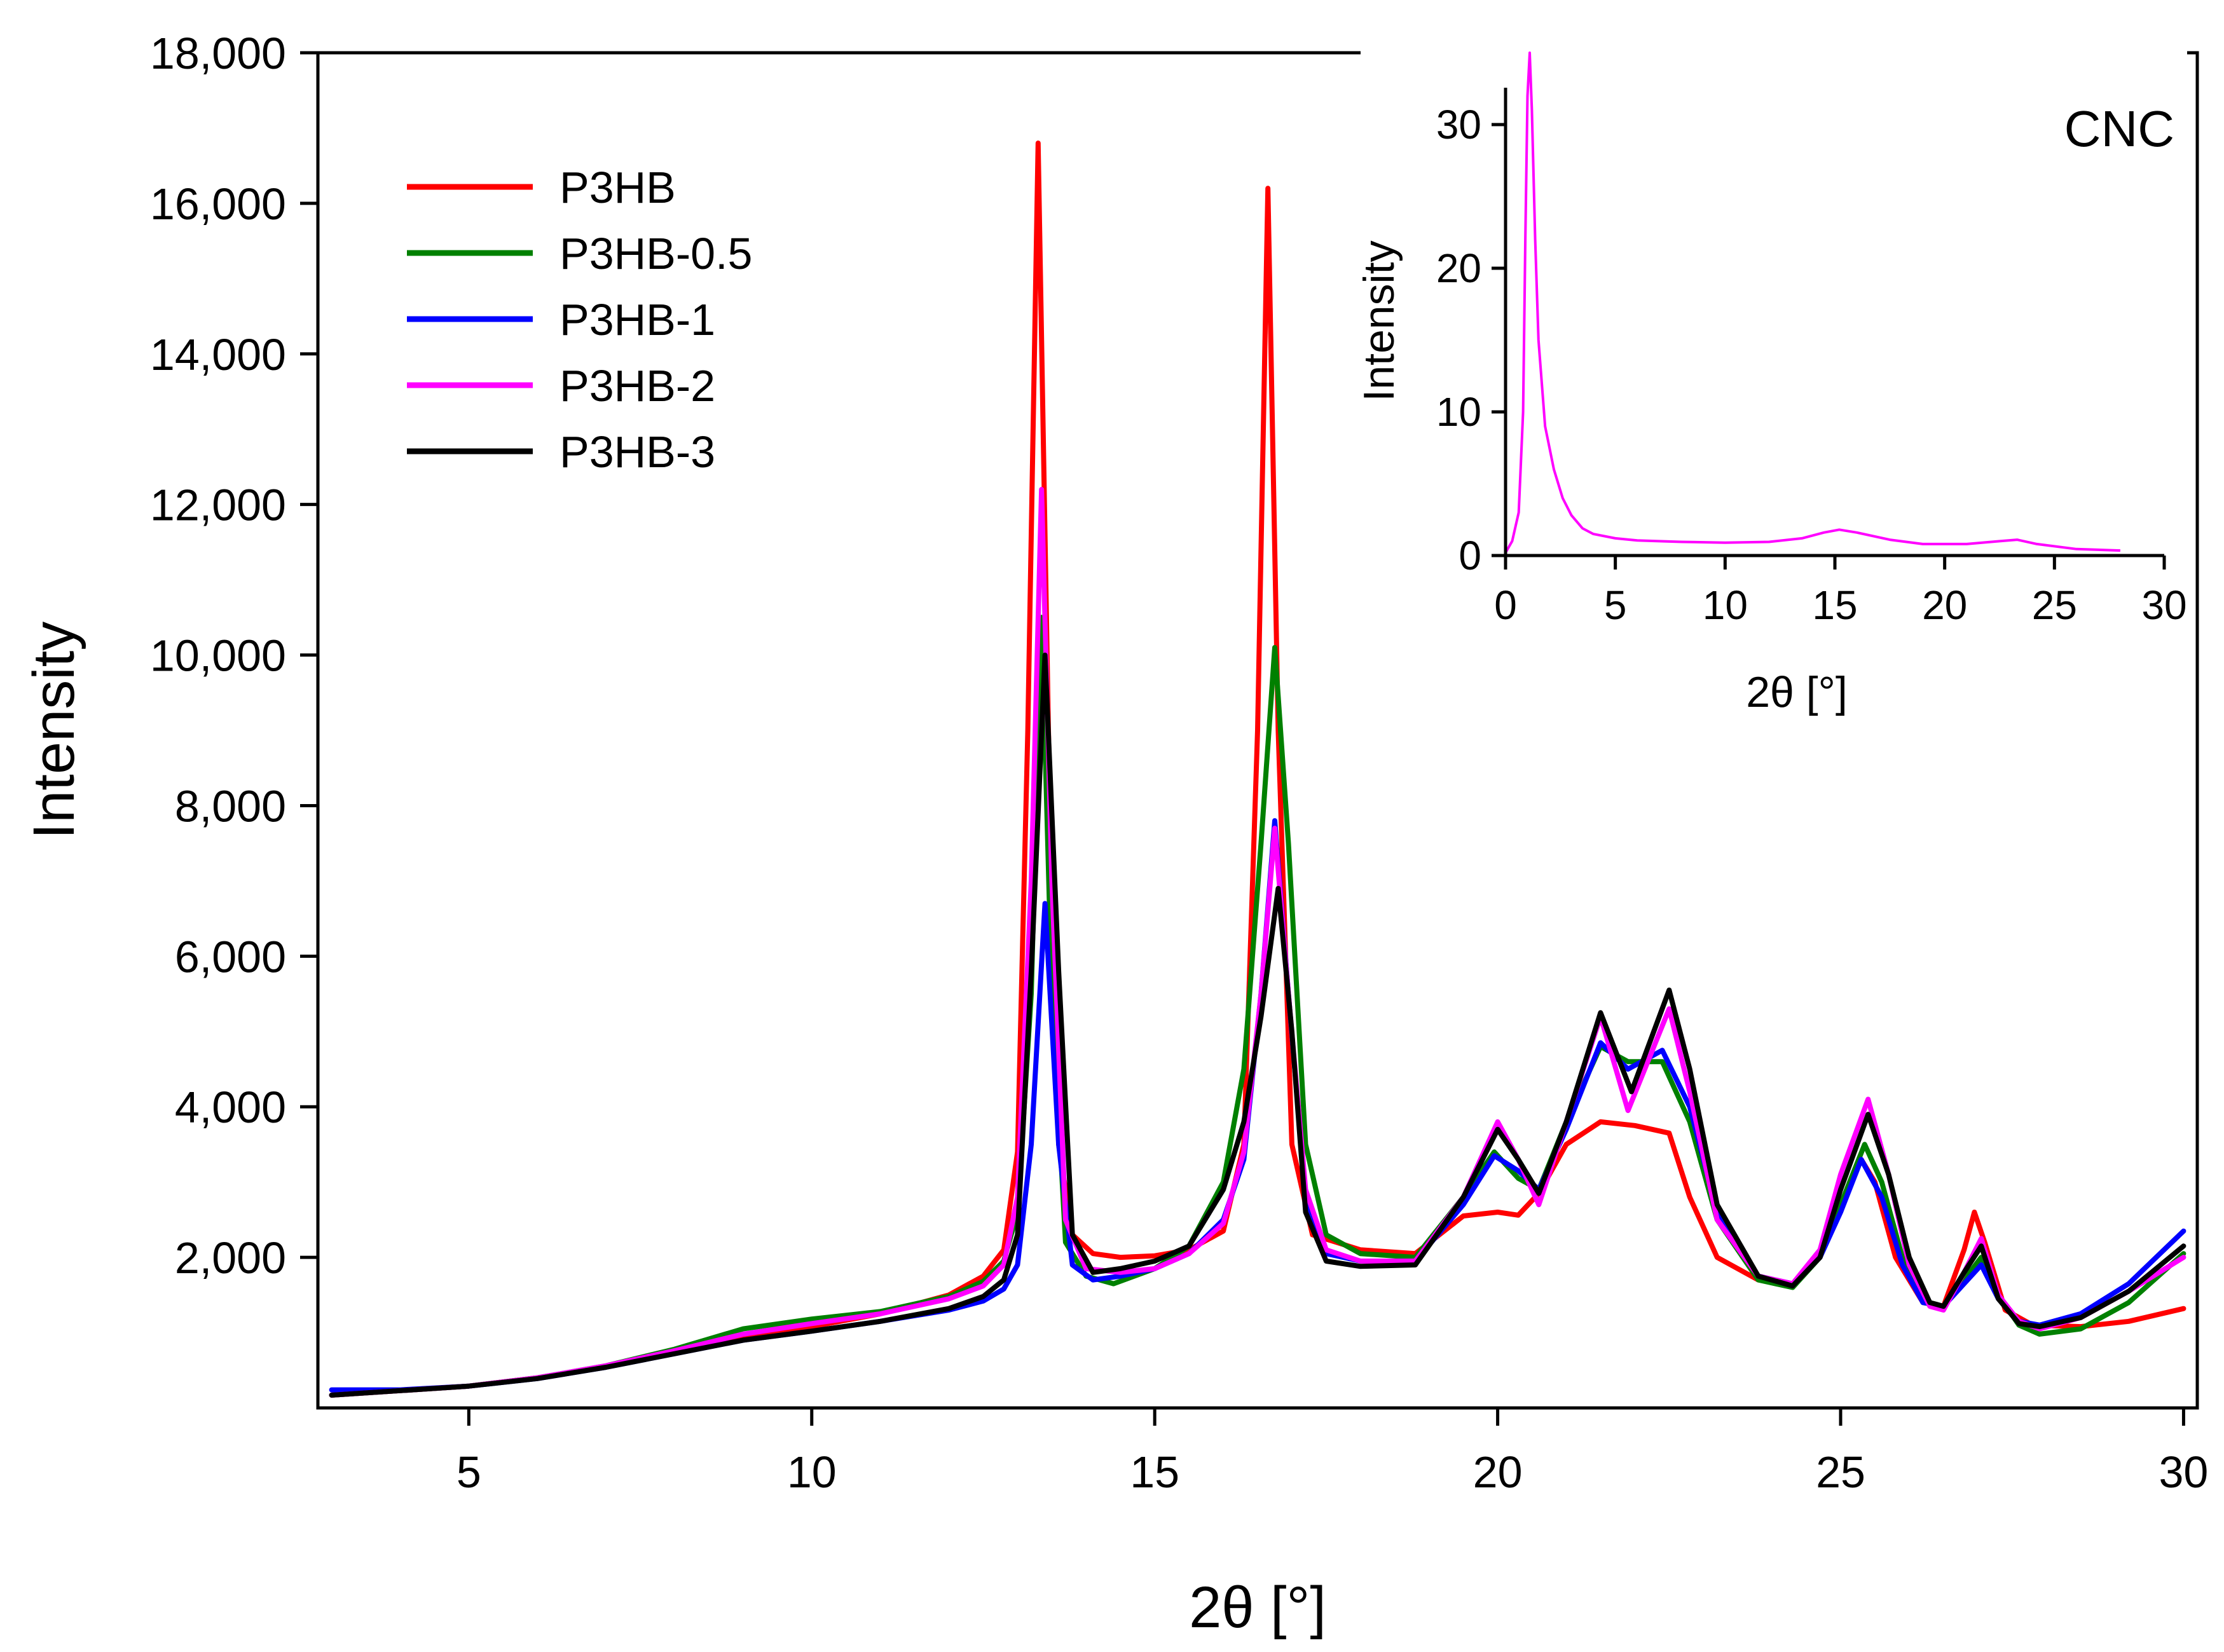 Image resolution: width=2224 pixels, height=1652 pixels. I want to click on inset-x-tick-label: 10, so click(1725, 605).